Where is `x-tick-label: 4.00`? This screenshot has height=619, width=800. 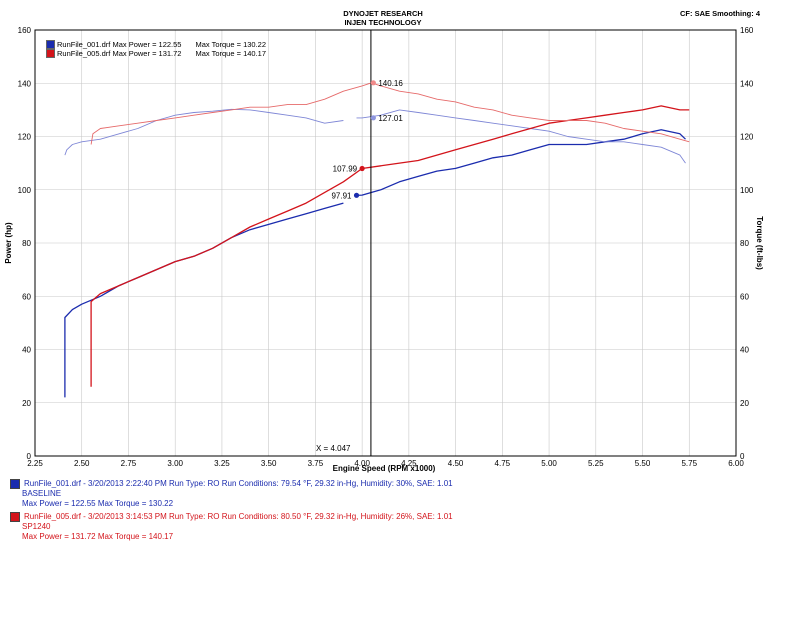 x-tick-label: 4.00 is located at coordinates (362, 463).